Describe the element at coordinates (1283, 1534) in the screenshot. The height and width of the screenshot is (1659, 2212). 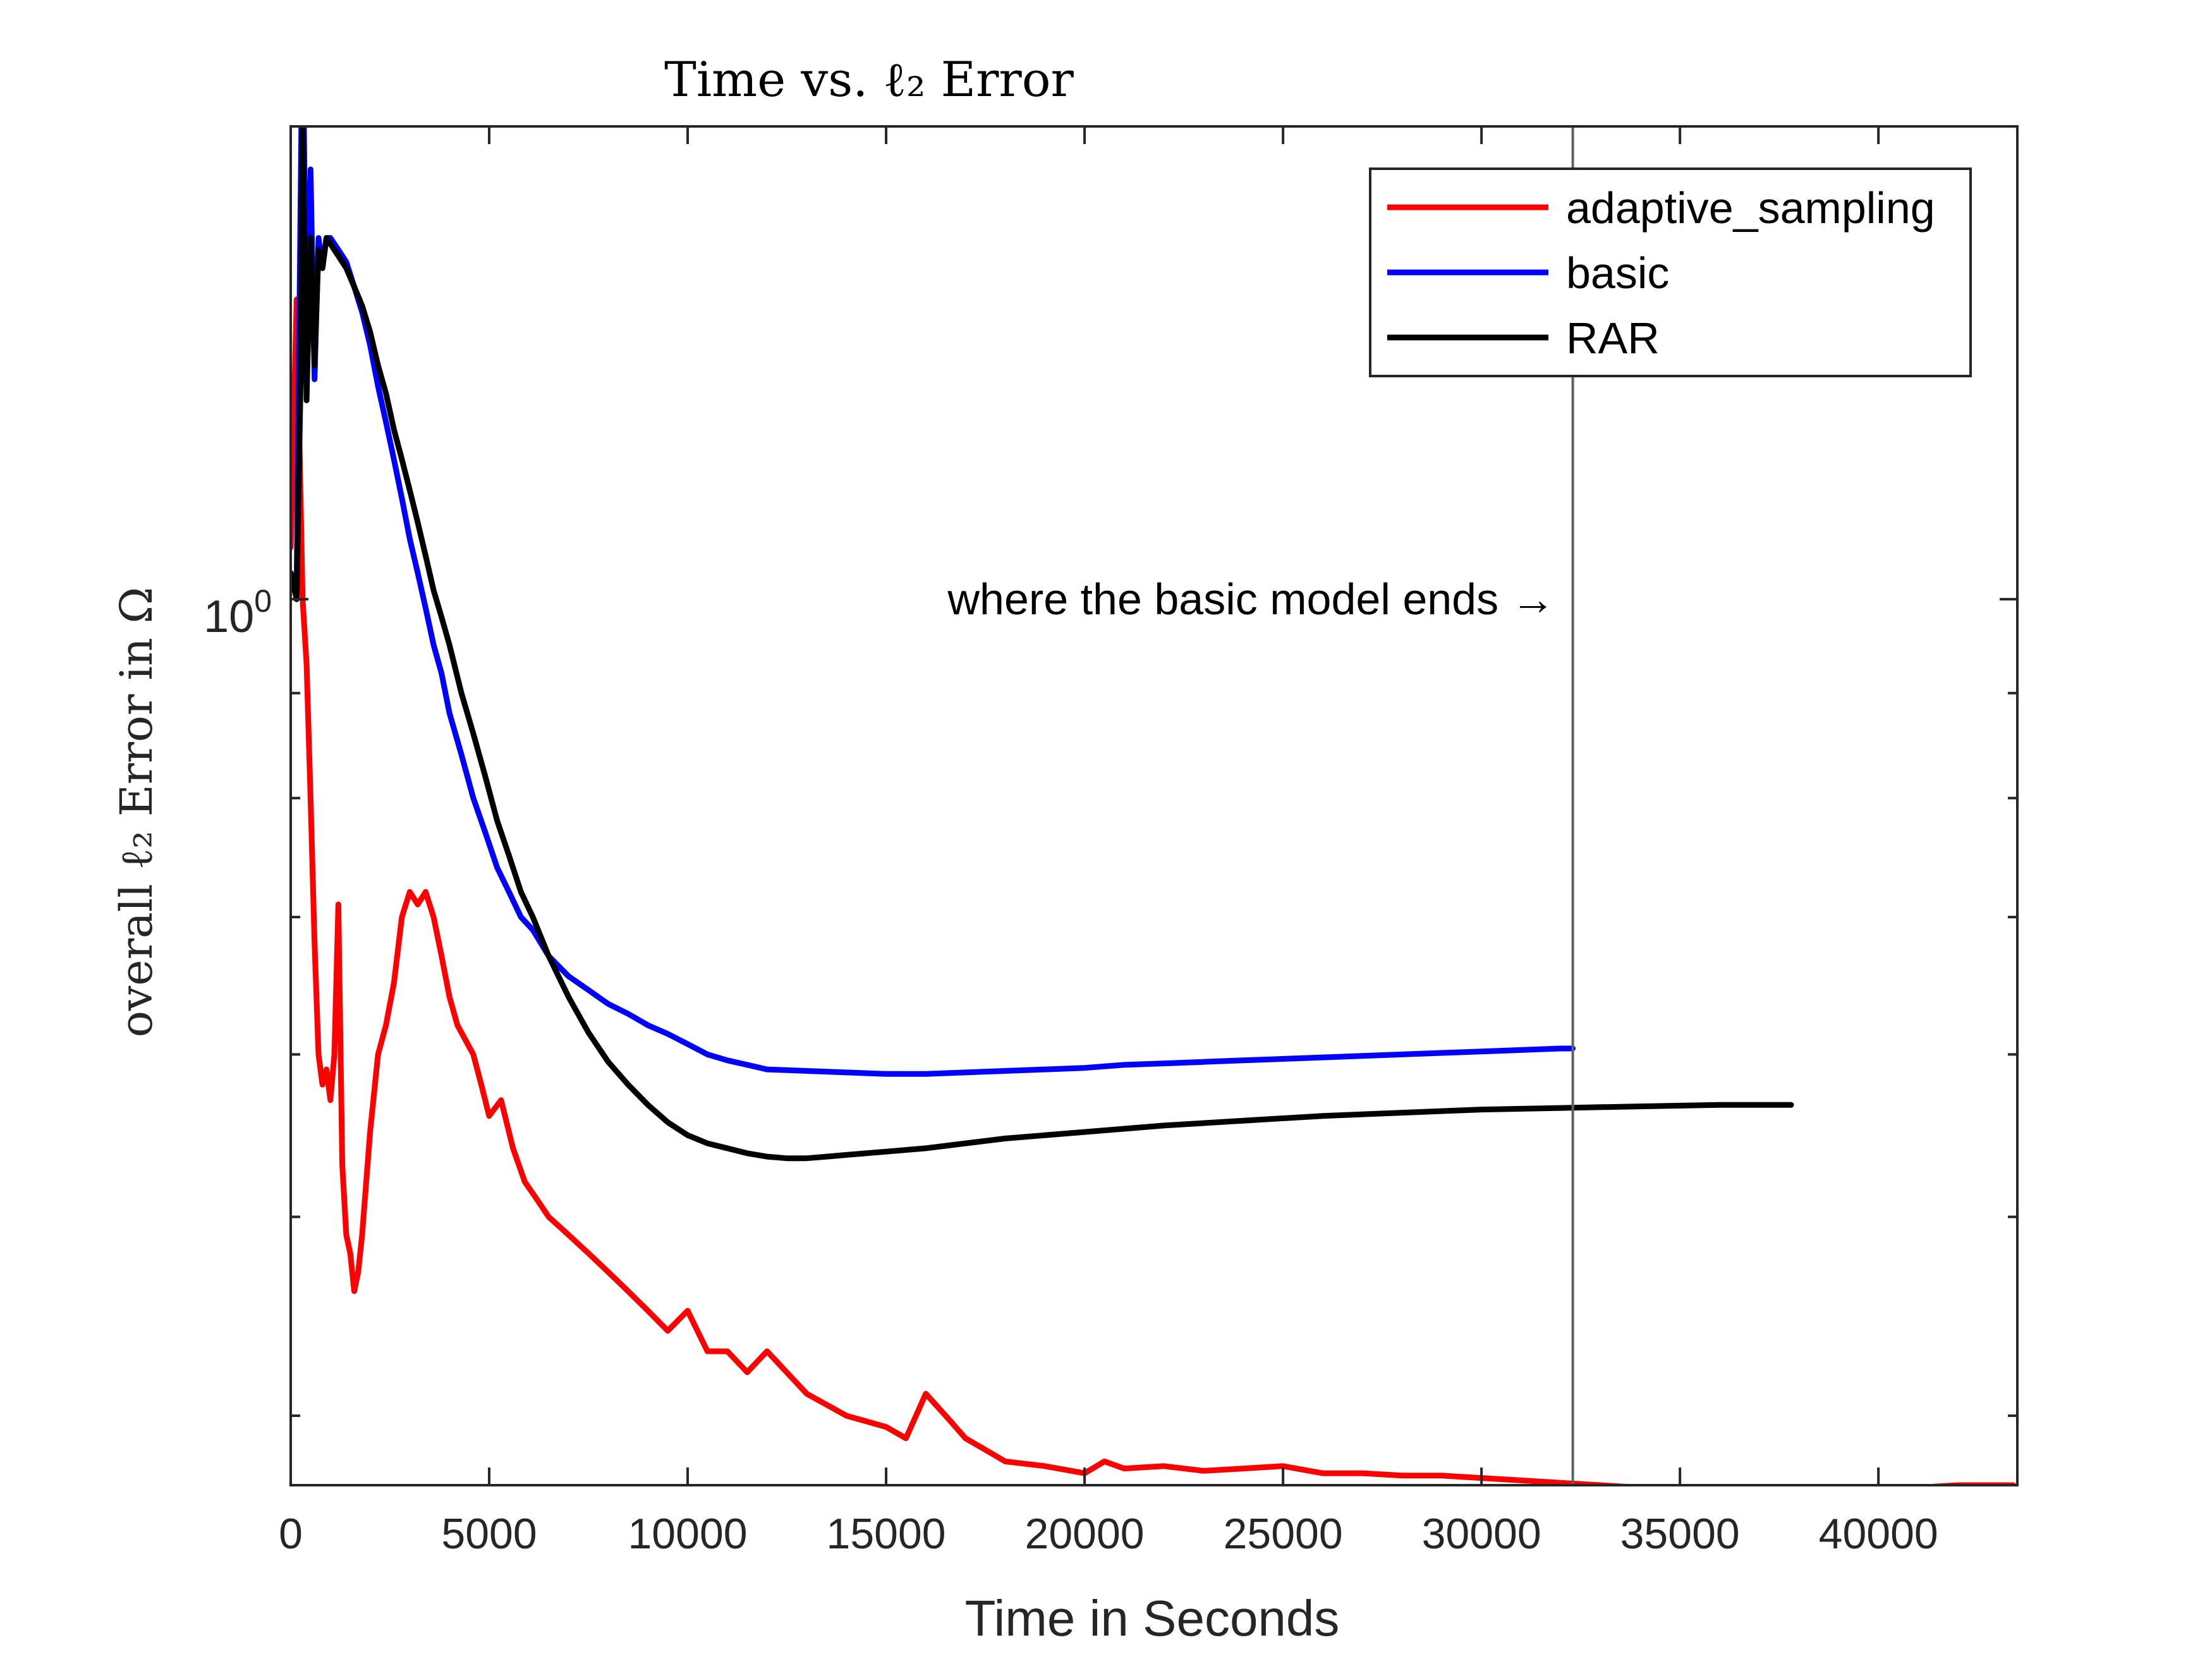
I see `x-tick-label: 25000` at that location.